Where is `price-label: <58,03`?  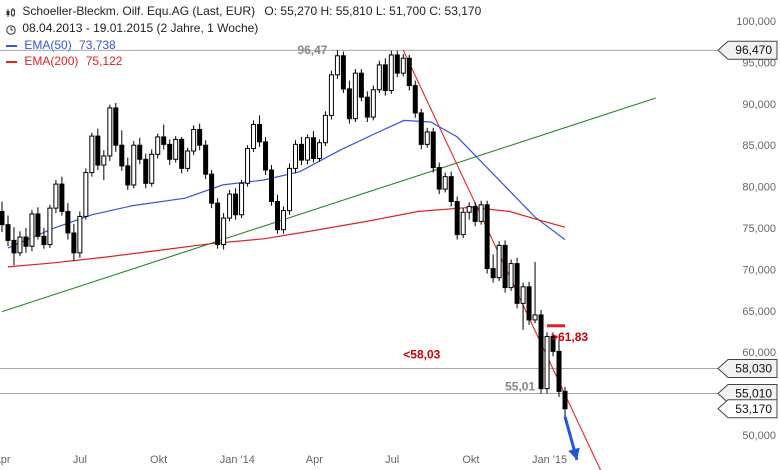 price-label: <58,03 is located at coordinates (421, 355).